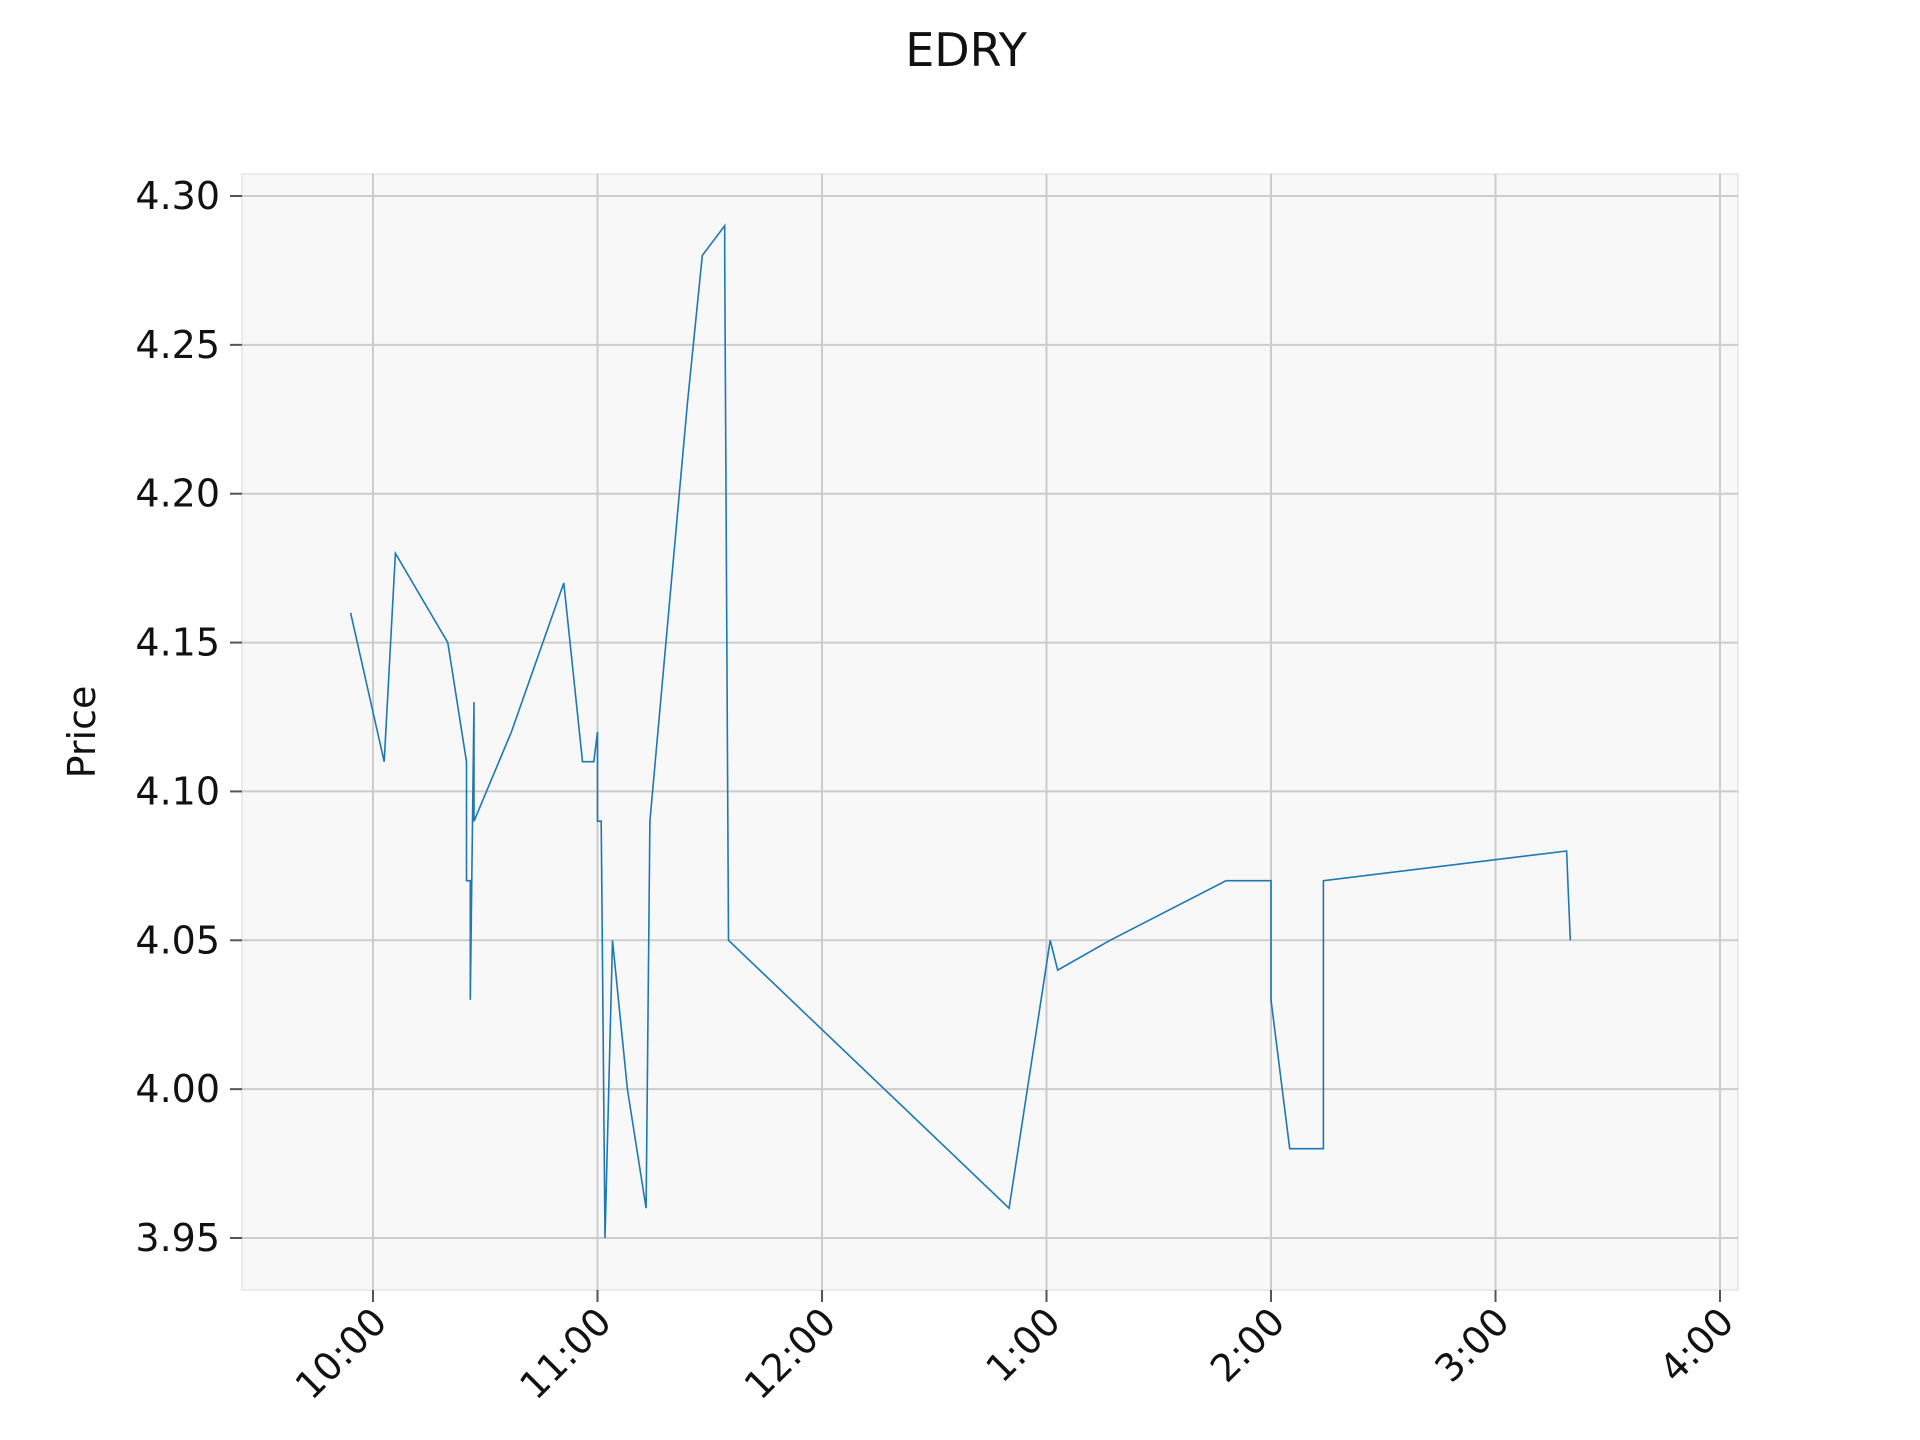 Image resolution: width=1920 pixels, height=1440 pixels. Describe the element at coordinates (177, 791) in the screenshot. I see `y-tick-label: 4.10` at that location.